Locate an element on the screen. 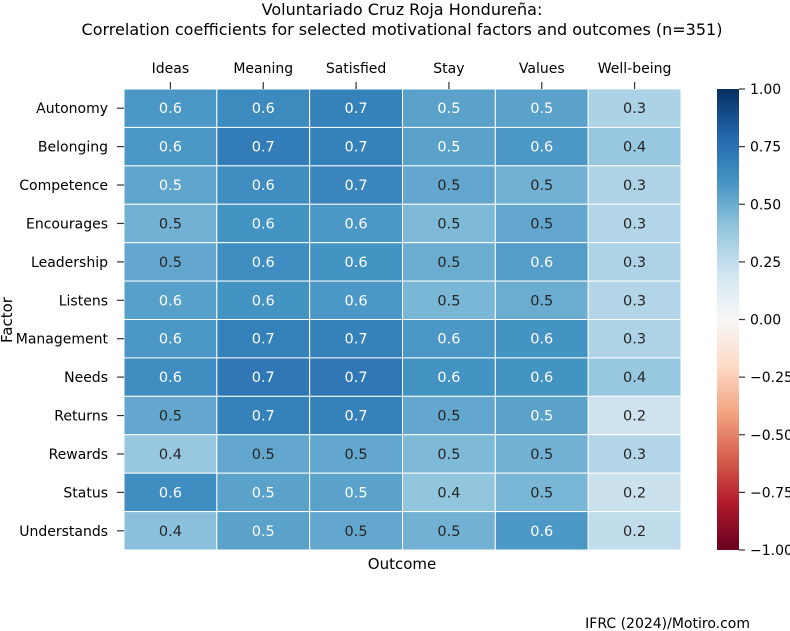  row-label: Rewards is located at coordinates (78, 455).